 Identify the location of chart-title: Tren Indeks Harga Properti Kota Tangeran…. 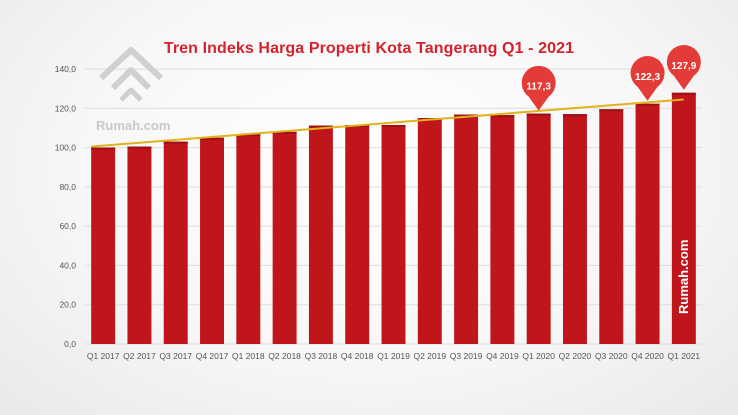
(369, 48).